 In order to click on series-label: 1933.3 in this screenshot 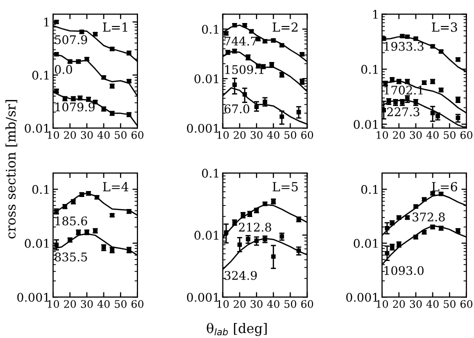, I will do `click(404, 46)`.